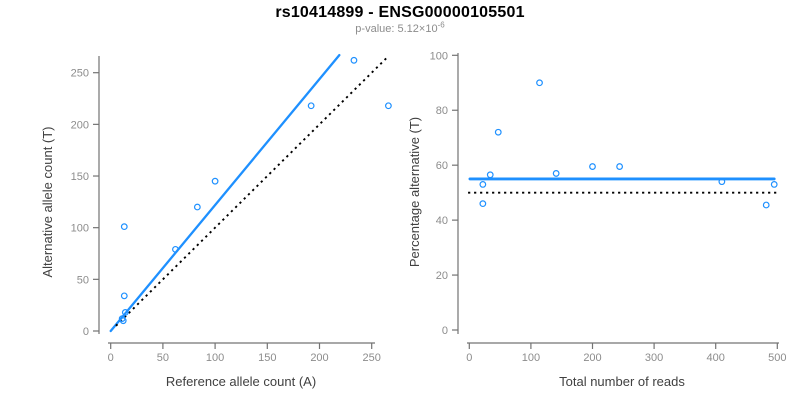  Describe the element at coordinates (267, 358) in the screenshot. I see `x-tick-label: 150` at that location.